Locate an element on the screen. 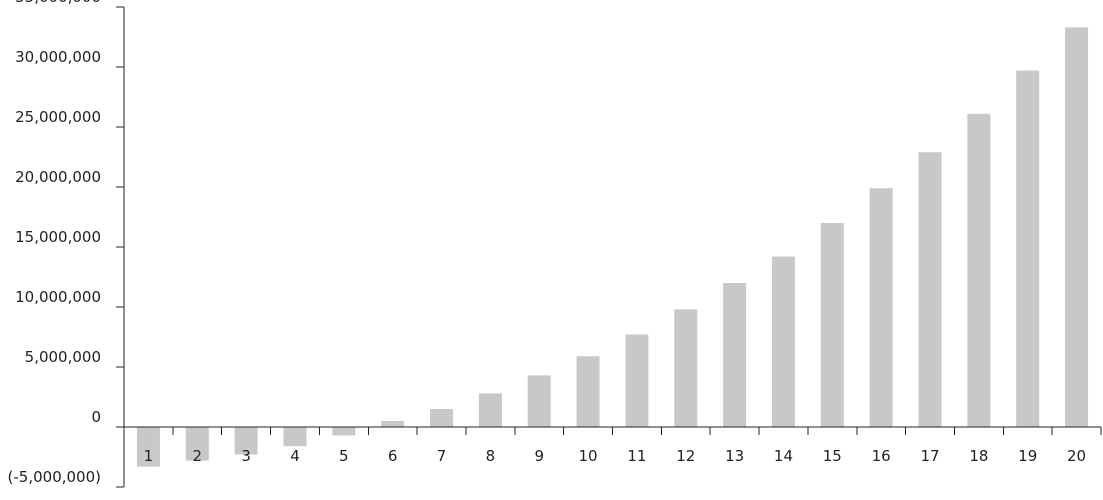 The height and width of the screenshot is (500, 1103). y-tick-label: 30,000,000 is located at coordinates (58, 57).